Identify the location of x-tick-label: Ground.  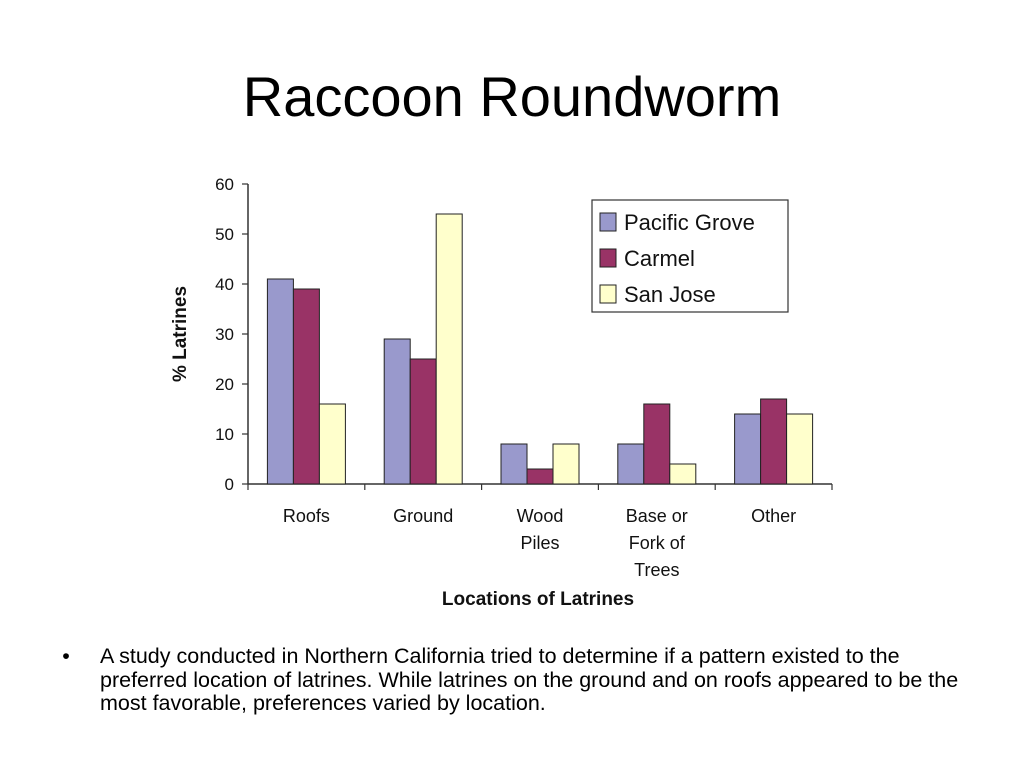
(423, 516).